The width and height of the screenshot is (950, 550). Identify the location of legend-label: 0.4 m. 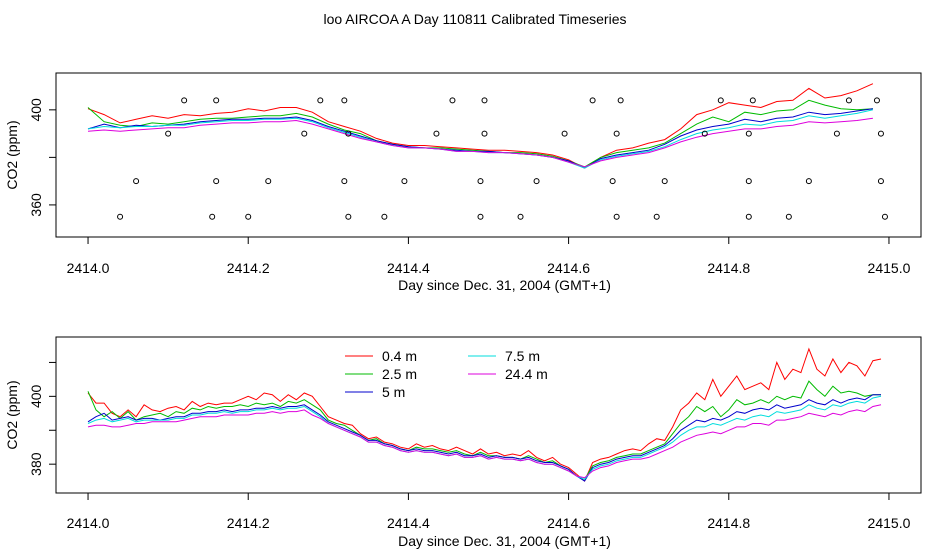
(399, 356).